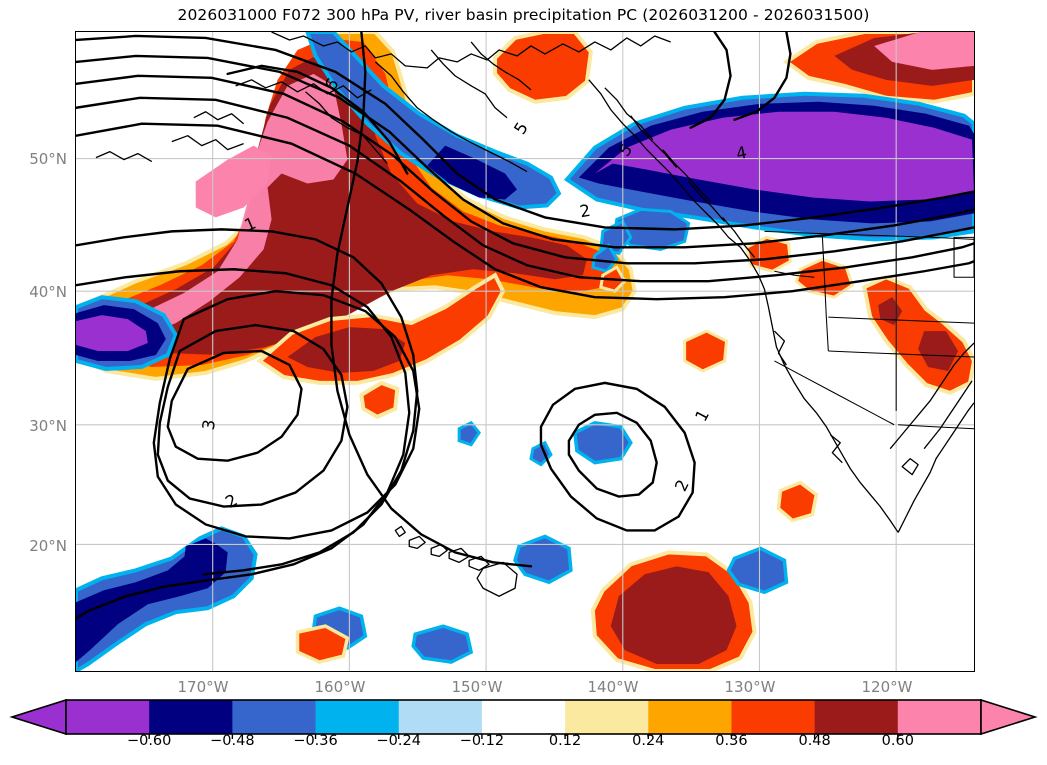  Describe the element at coordinates (814, 741) in the screenshot. I see `colorbar-tick-label: 0.48` at that location.